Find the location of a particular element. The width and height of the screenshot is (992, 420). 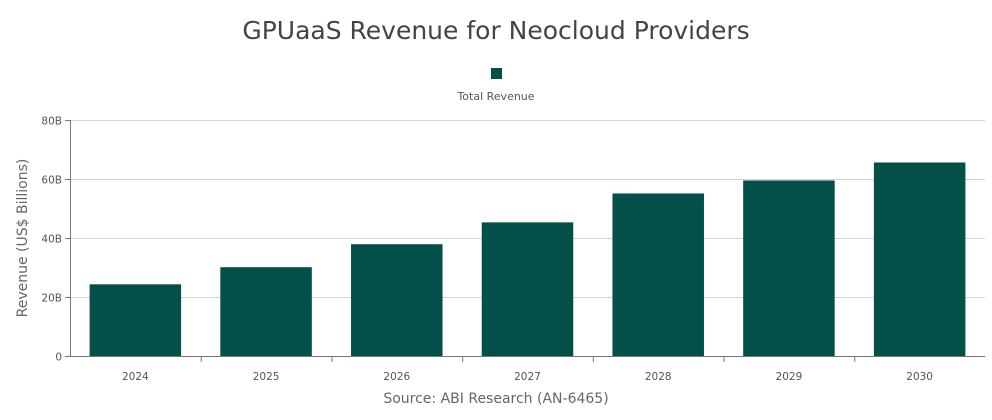

y-tick-label: 0 is located at coordinates (58, 358).